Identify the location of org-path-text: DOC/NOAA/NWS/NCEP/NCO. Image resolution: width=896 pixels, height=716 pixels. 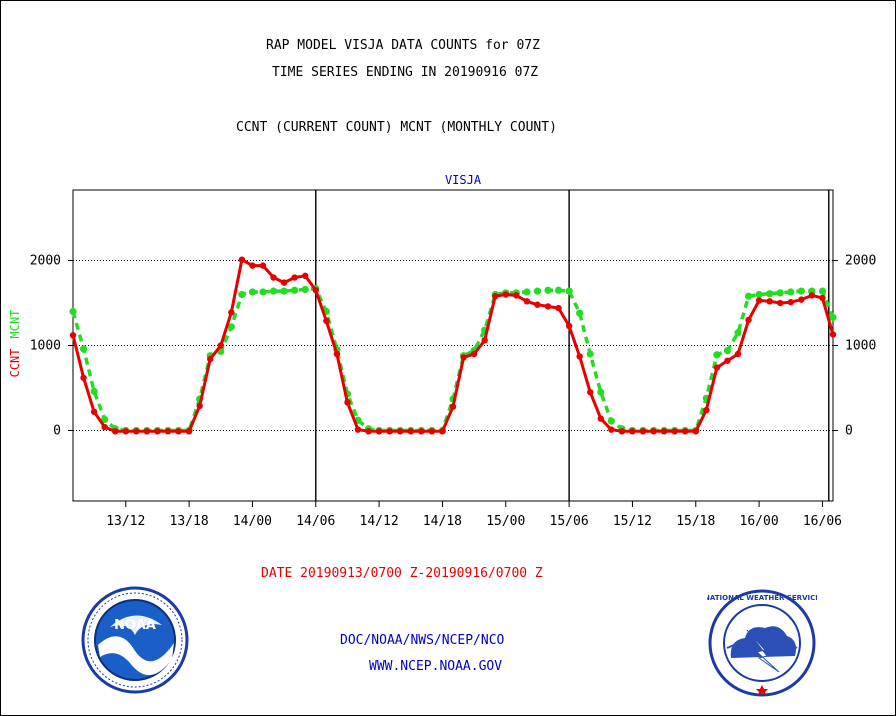
(422, 640).